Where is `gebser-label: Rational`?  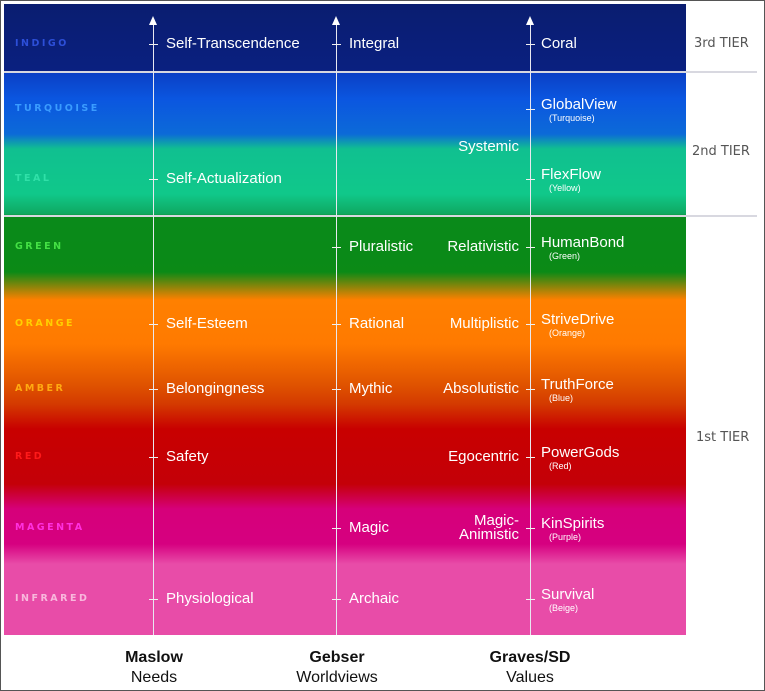
gebser-label: Rational is located at coordinates (377, 323).